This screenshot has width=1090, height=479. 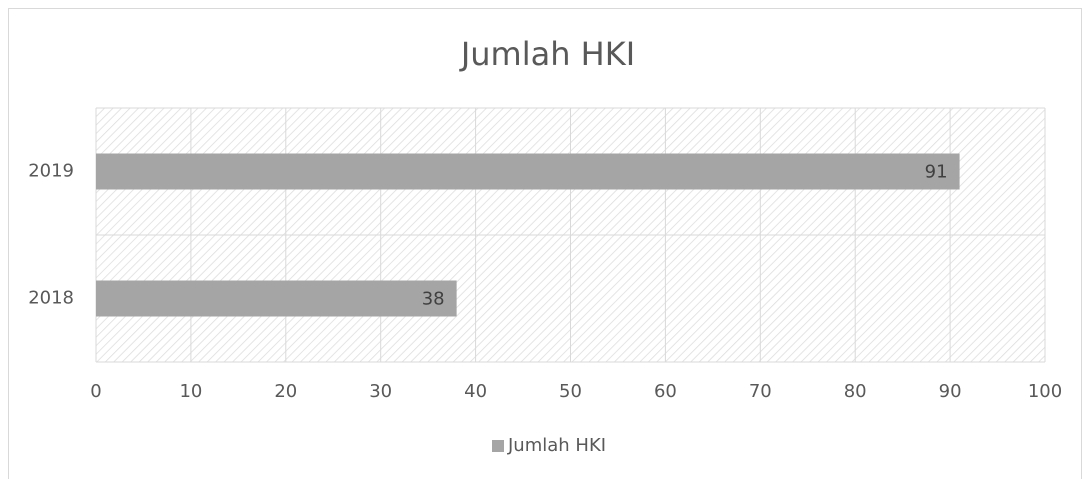 I want to click on x-tick-label: 70, so click(x=760, y=391).